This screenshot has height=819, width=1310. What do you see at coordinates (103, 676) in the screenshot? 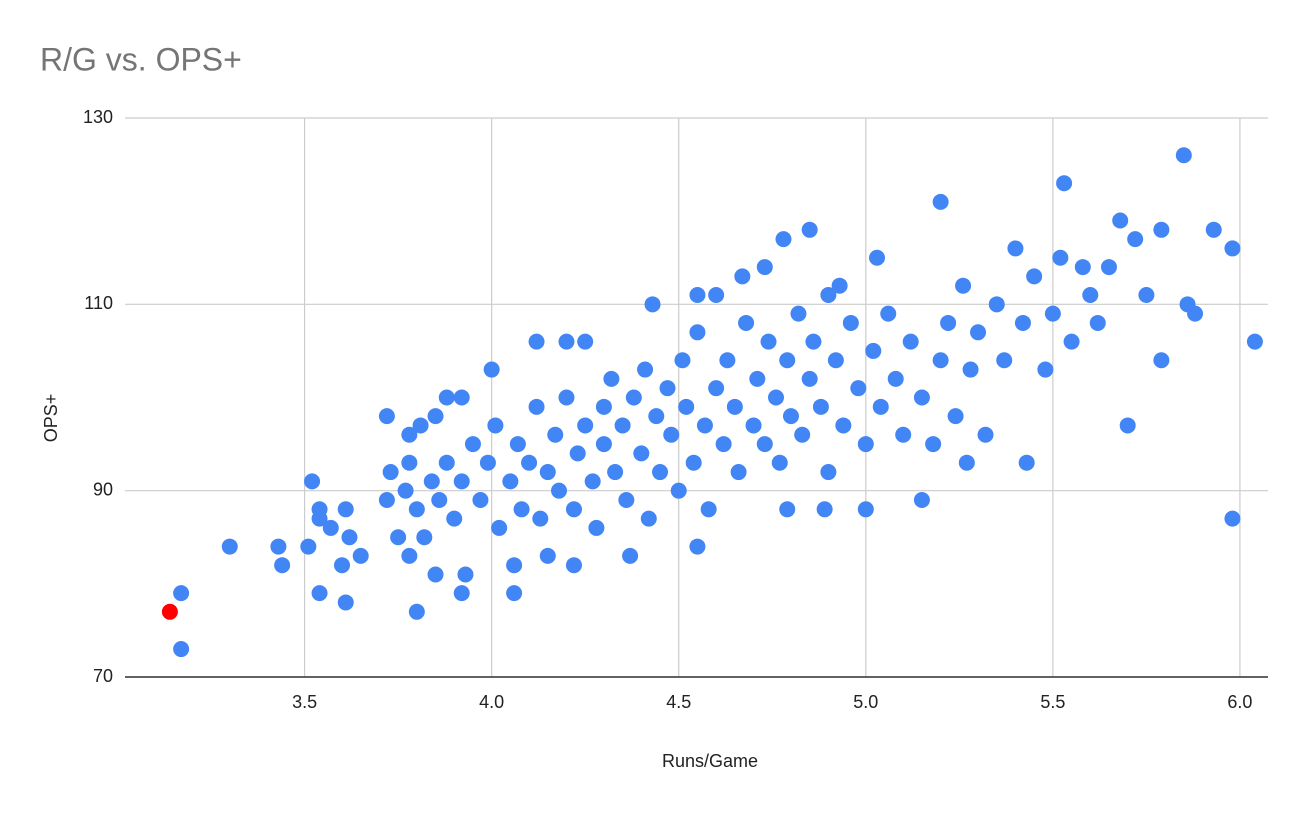
I see `y-tick-label: 70` at bounding box center [103, 676].